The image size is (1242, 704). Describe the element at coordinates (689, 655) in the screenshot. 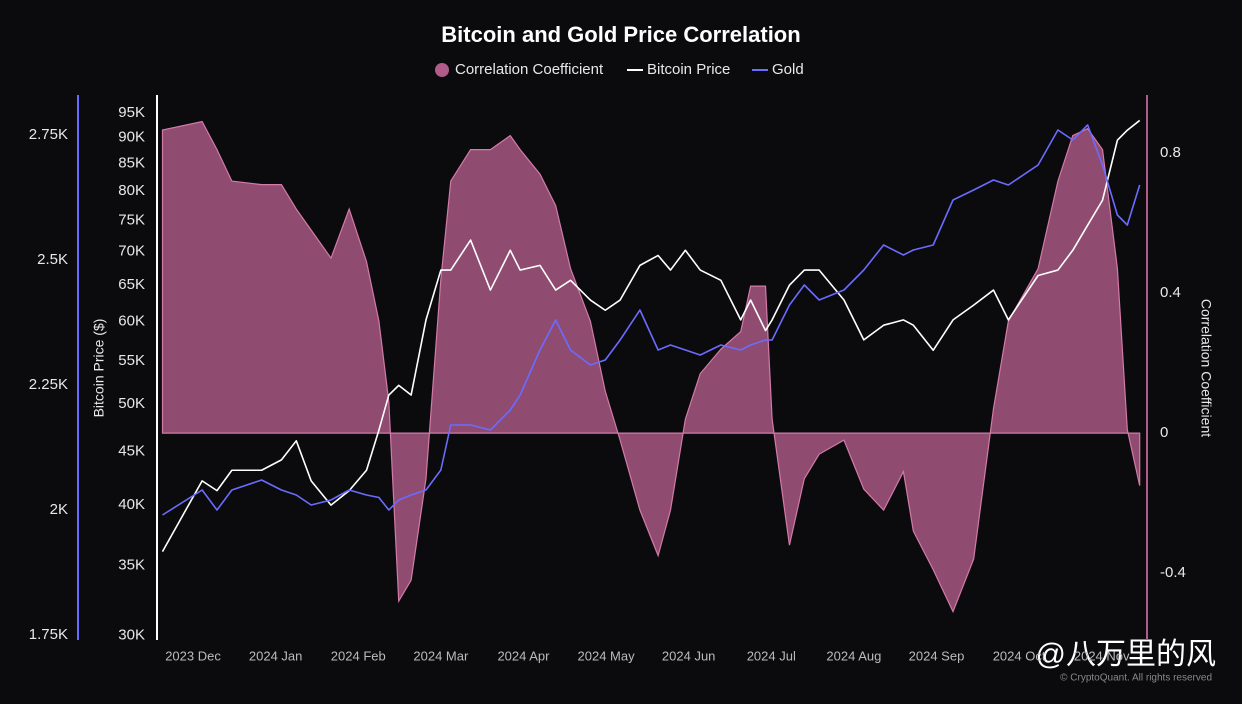

I see `x-tick-label: 2024 Jun` at that location.